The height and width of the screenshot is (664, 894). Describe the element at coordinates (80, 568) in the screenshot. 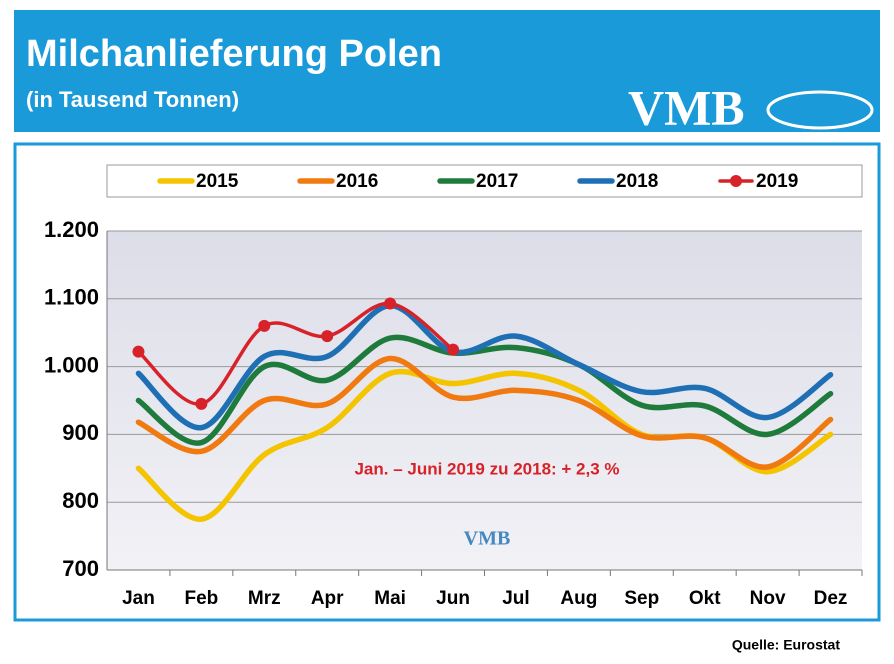

I see `y-tick-label: 700` at that location.